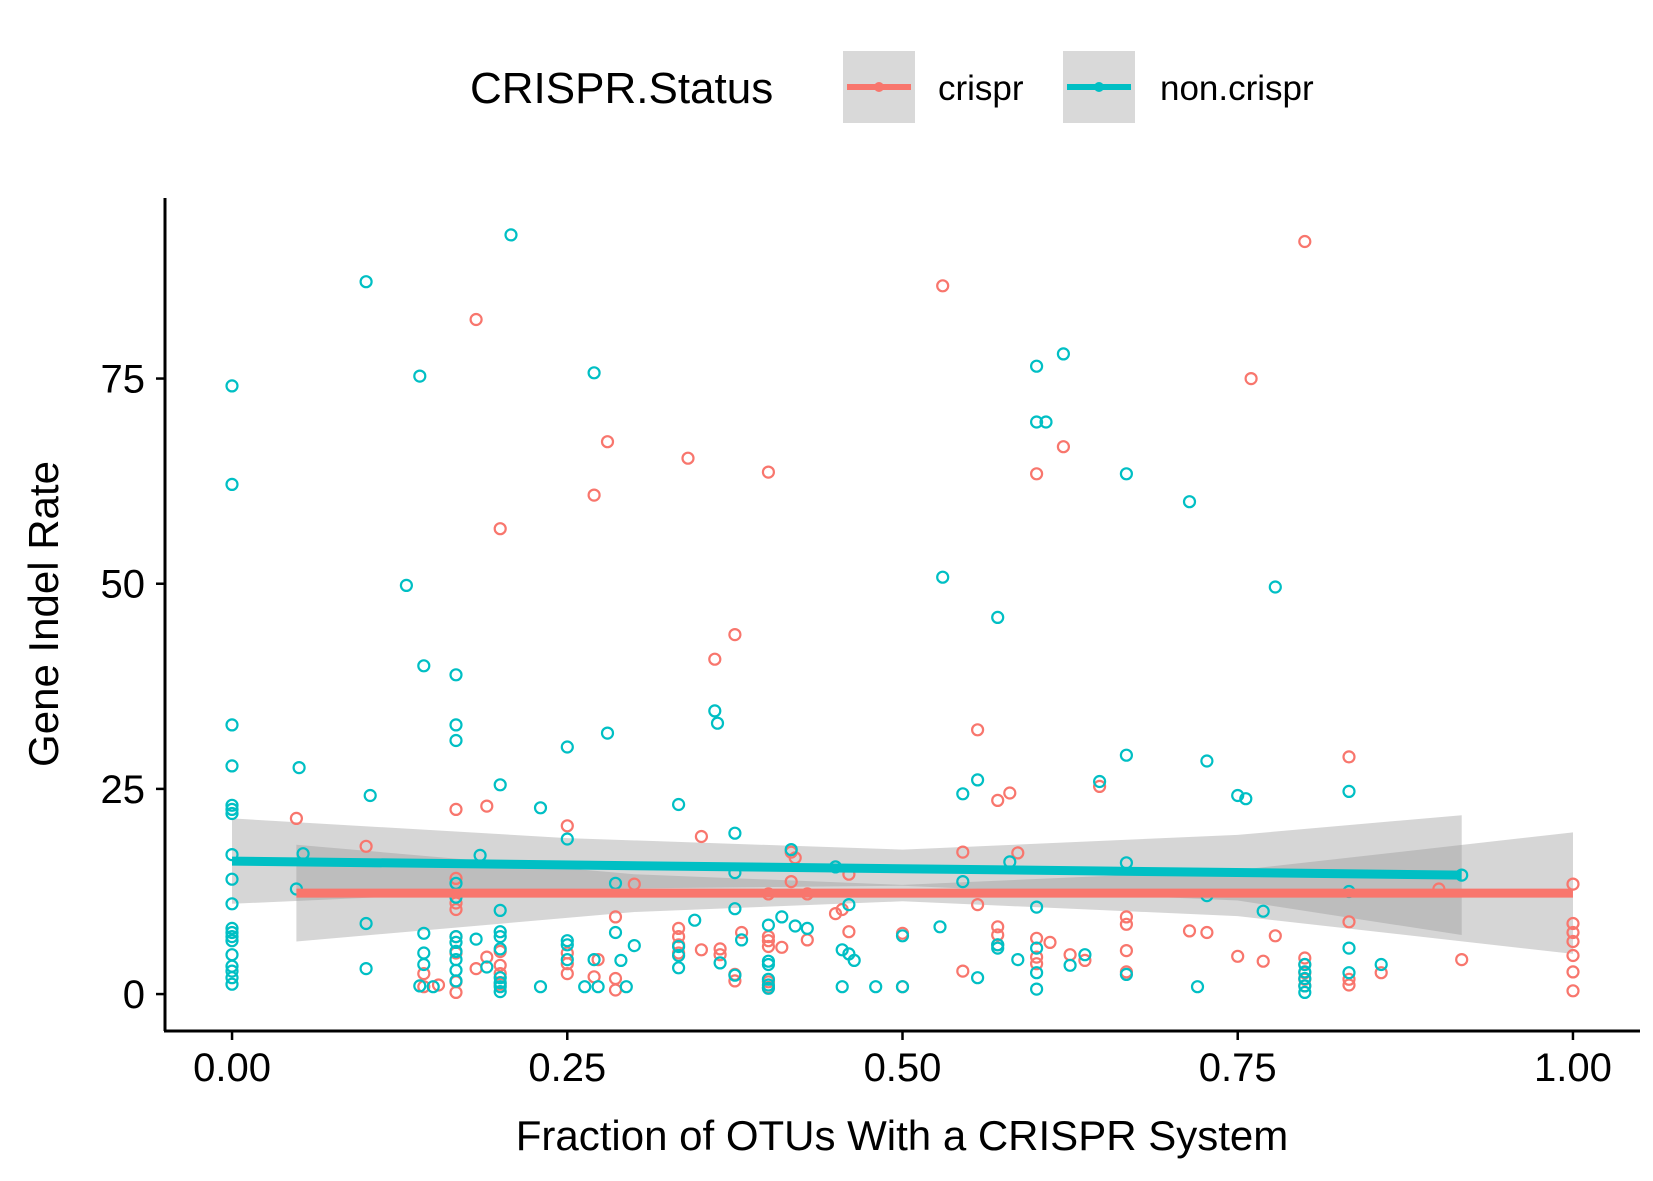 The width and height of the screenshot is (1653, 1181). I want to click on legend: CRISPR.Status crispr non.crispr, so click(892, 87).